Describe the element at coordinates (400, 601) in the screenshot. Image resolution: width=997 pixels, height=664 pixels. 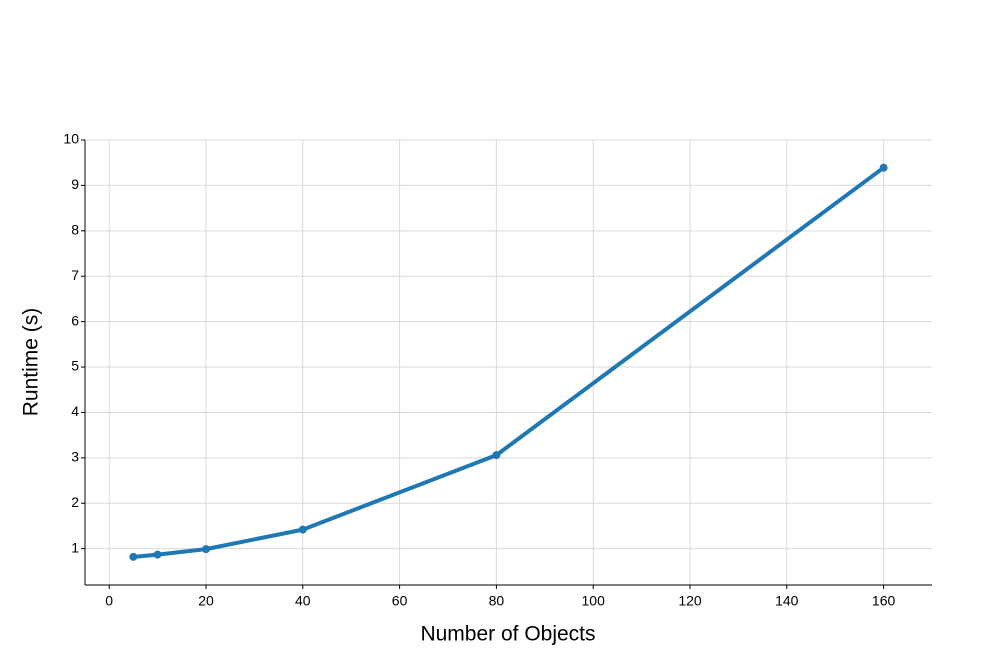
I see `x-tick-label: 60` at that location.